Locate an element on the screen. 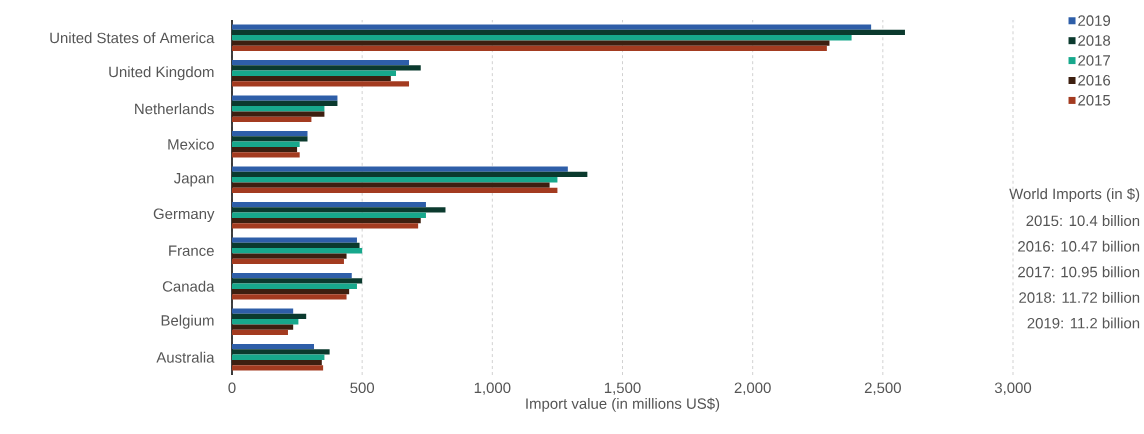 The height and width of the screenshot is (434, 1144). legend-label: 2016 is located at coordinates (1094, 80).